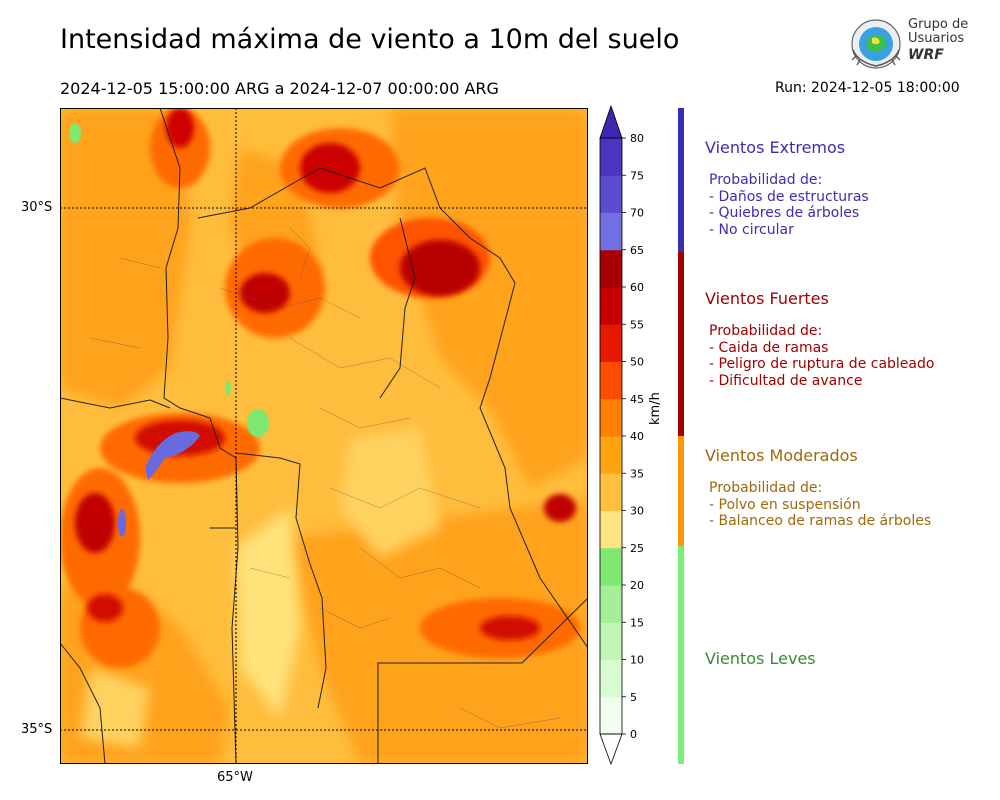 The height and width of the screenshot is (800, 1000). Describe the element at coordinates (876, 44) in the screenshot. I see `globe-emblem-icon` at that location.